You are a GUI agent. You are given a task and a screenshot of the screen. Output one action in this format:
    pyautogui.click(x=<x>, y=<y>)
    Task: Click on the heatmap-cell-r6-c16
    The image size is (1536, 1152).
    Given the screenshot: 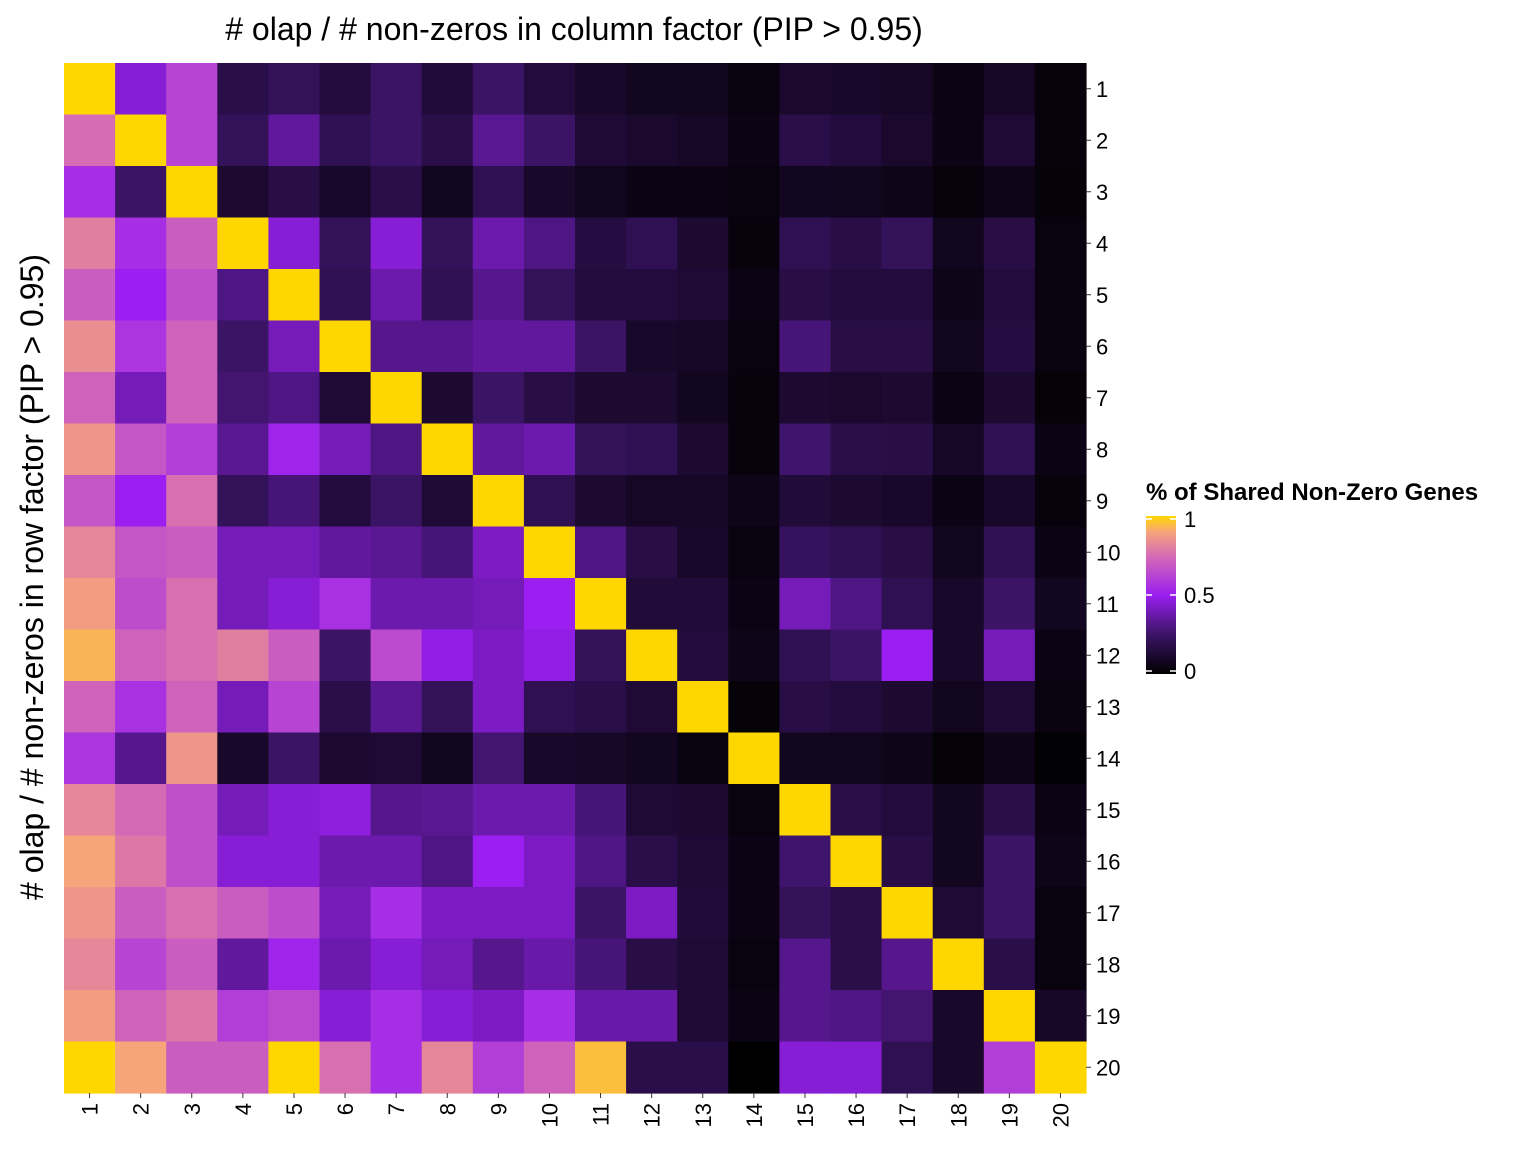 What is the action you would take?
    pyautogui.click(x=856, y=346)
    